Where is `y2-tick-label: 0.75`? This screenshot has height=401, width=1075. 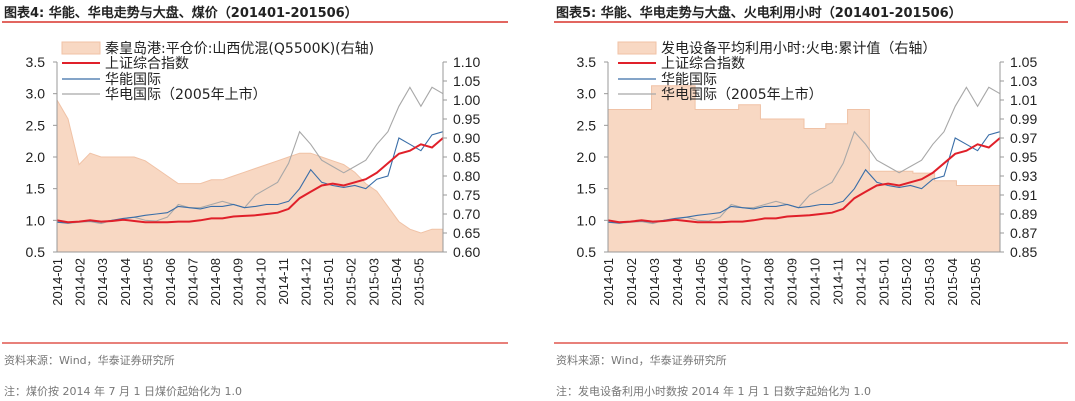
y2-tick-label: 0.75 is located at coordinates (466, 195).